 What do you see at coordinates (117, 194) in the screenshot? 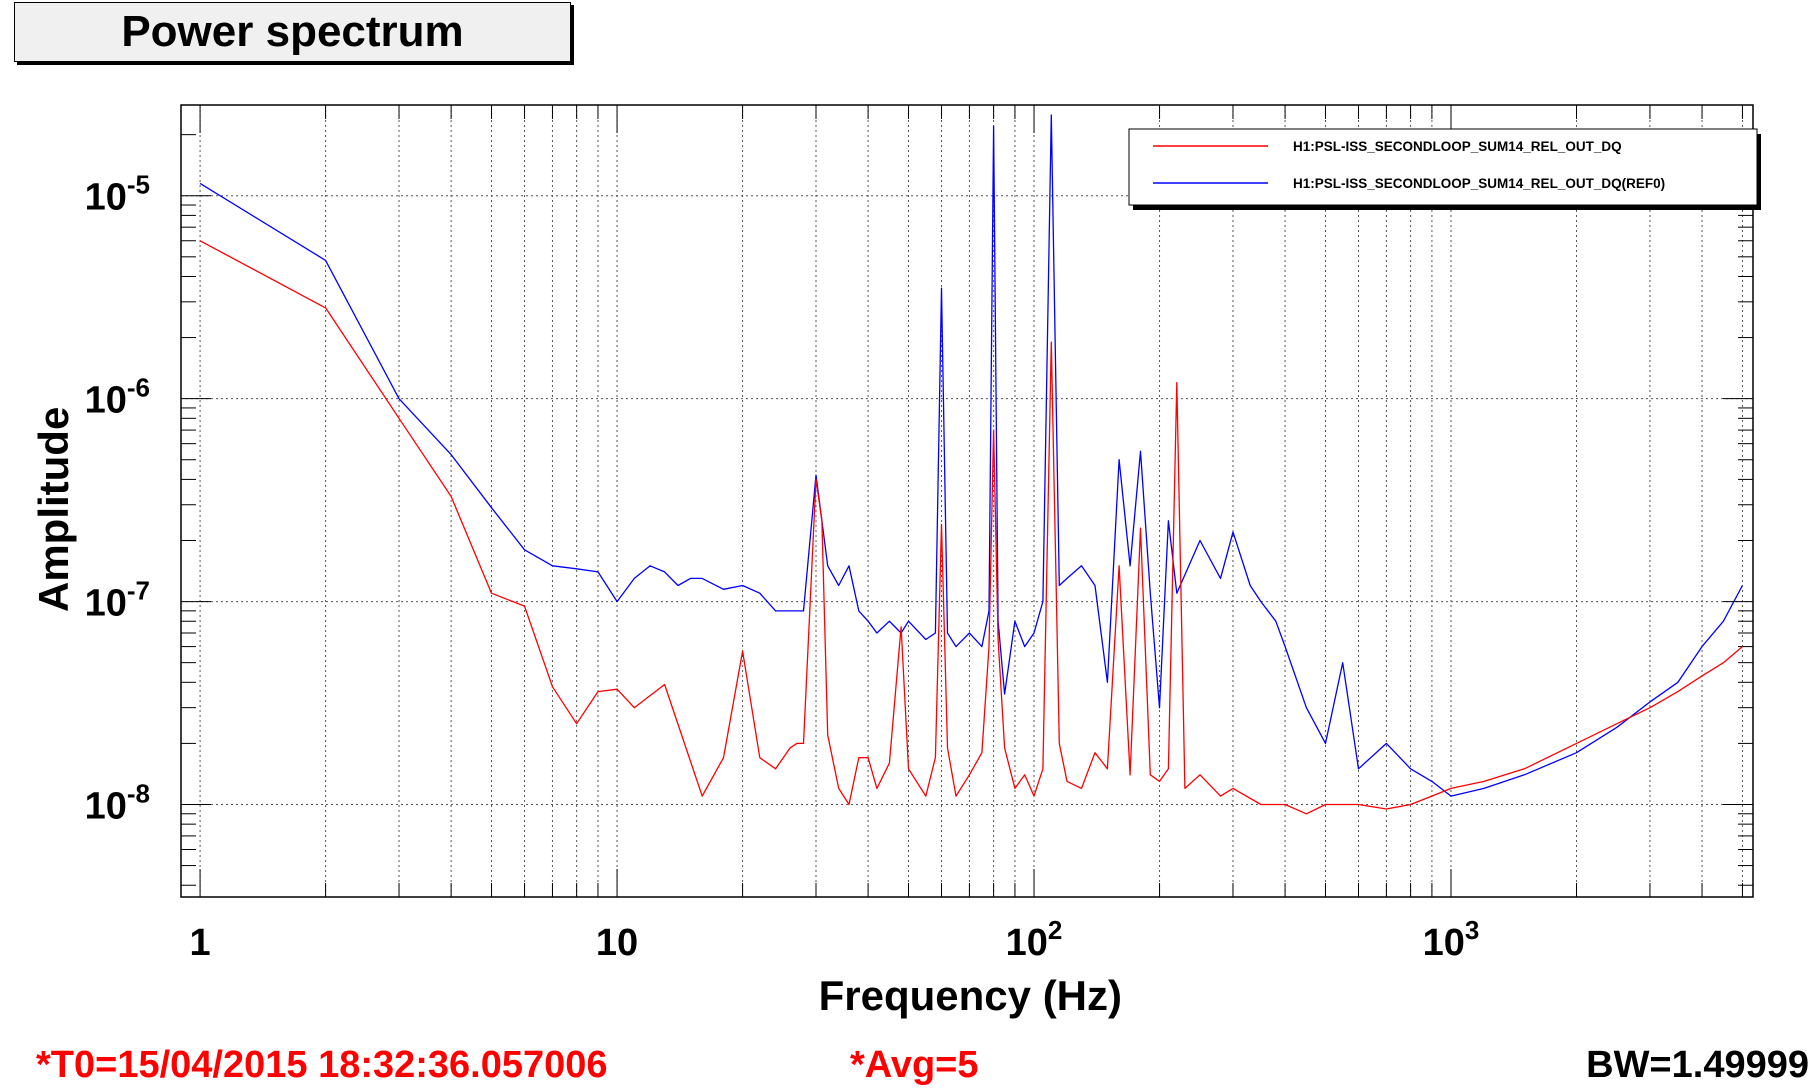
I see `y-tick-label: 10⁻⁵` at bounding box center [117, 194].